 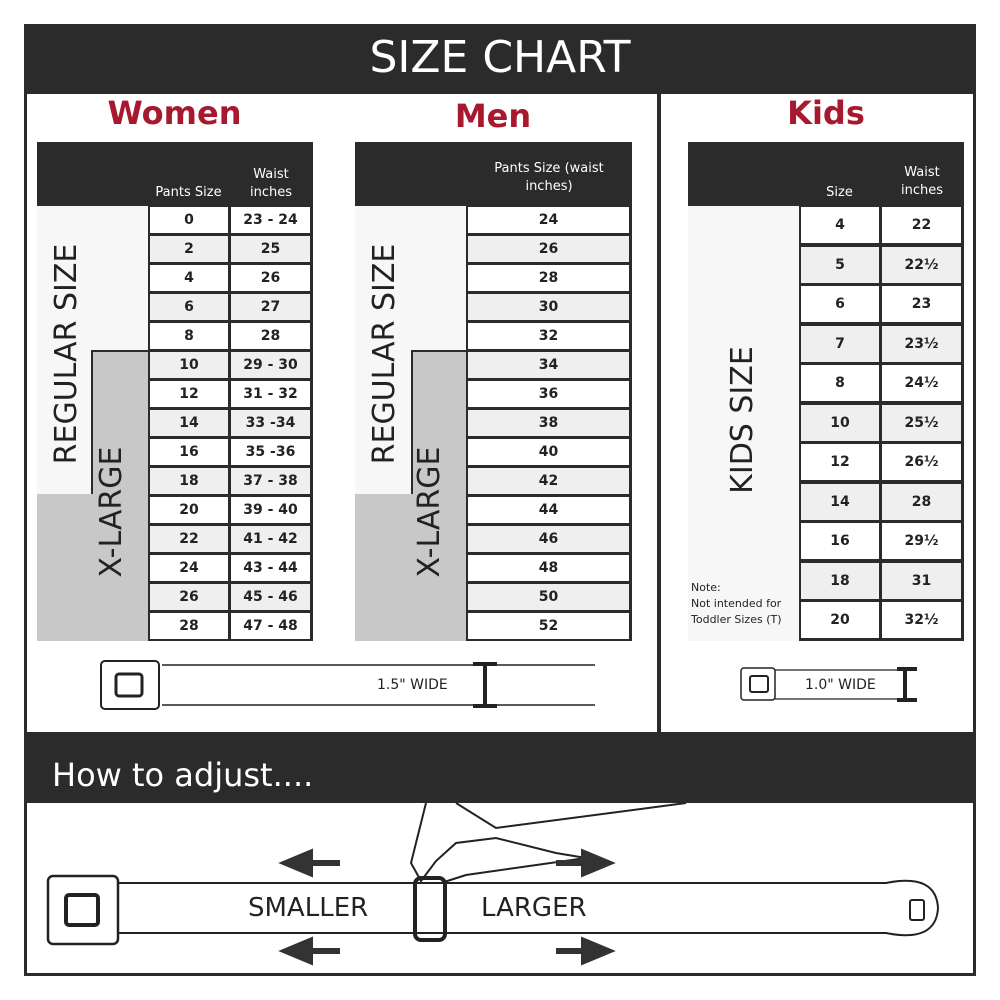 I want to click on men-heading: Men, so click(x=493, y=116).